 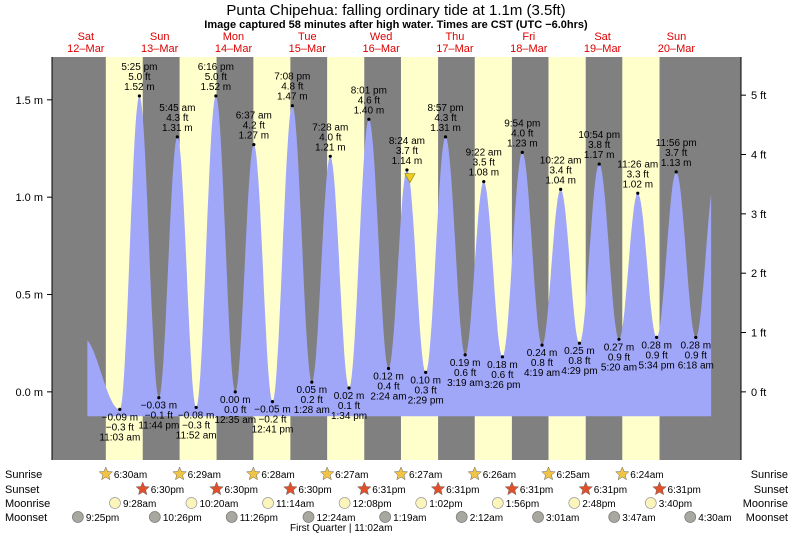 I want to click on low-tide-feet: −0.2 ft, so click(x=272, y=420).